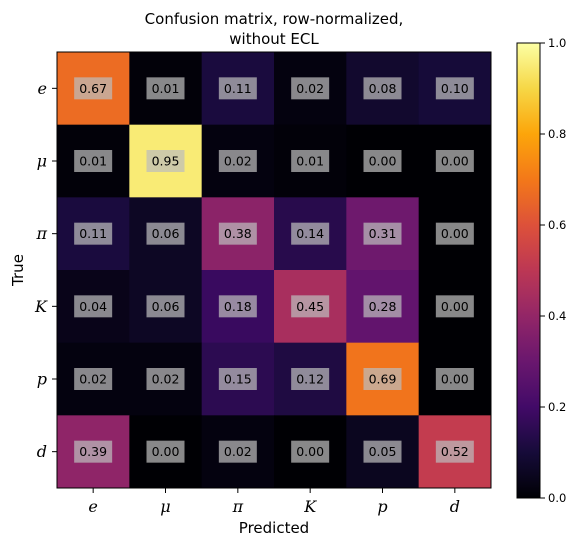  I want to click on cell-value-label: 0.12, so click(310, 379).